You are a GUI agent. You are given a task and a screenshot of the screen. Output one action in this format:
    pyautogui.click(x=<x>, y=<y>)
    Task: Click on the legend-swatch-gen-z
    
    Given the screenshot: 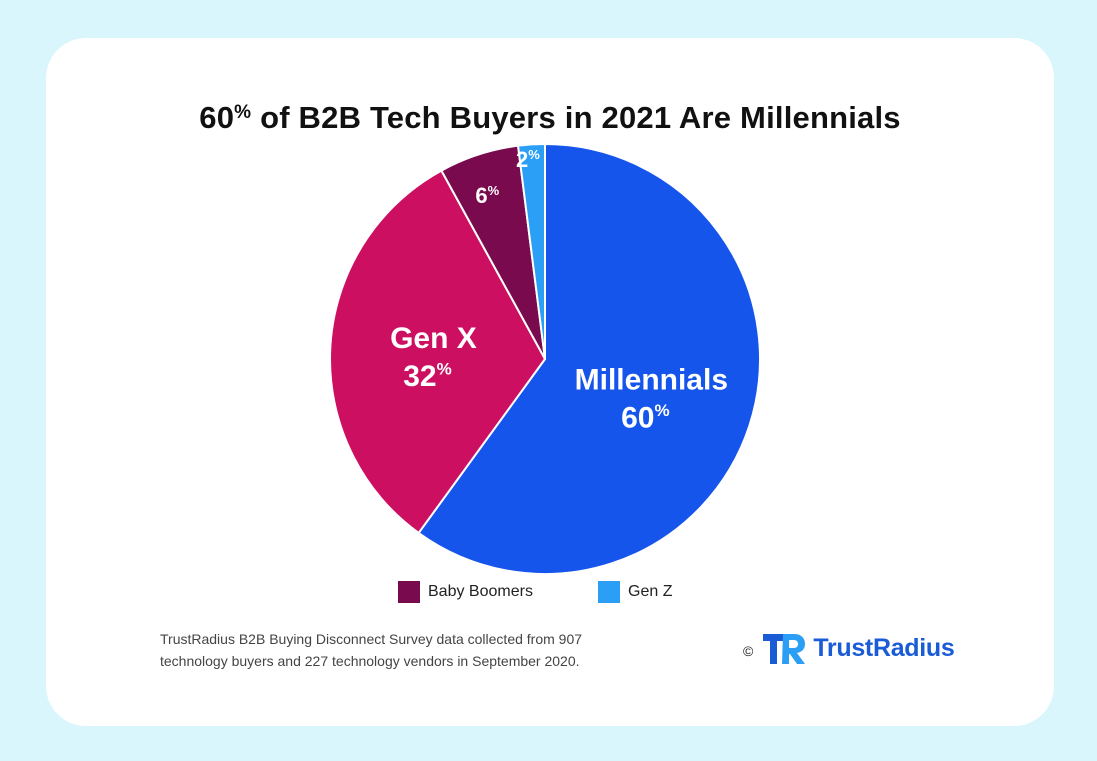 What is the action you would take?
    pyautogui.click(x=609, y=592)
    